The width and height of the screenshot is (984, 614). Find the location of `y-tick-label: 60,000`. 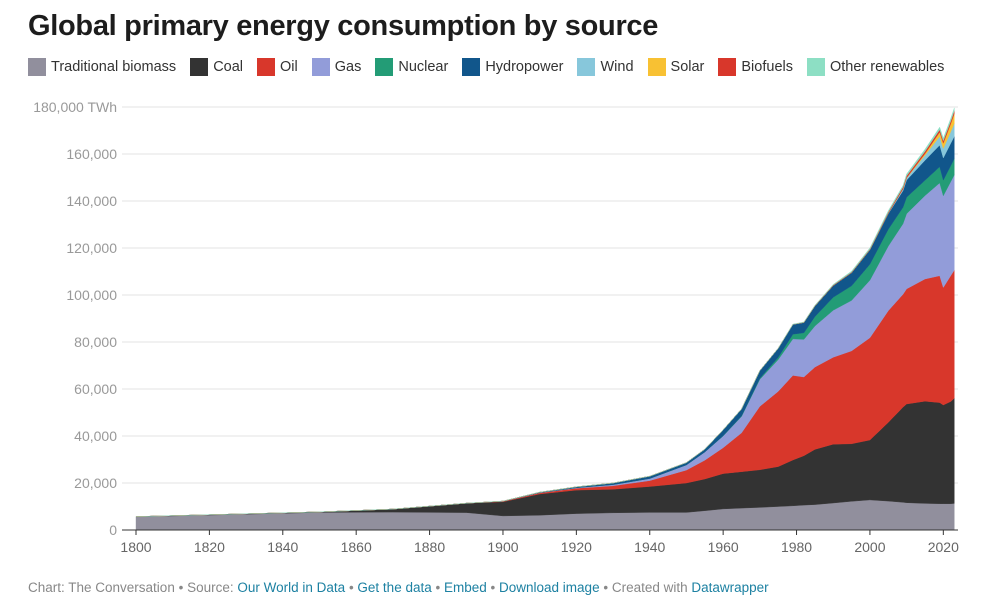

y-tick-label: 60,000 is located at coordinates (95, 389).